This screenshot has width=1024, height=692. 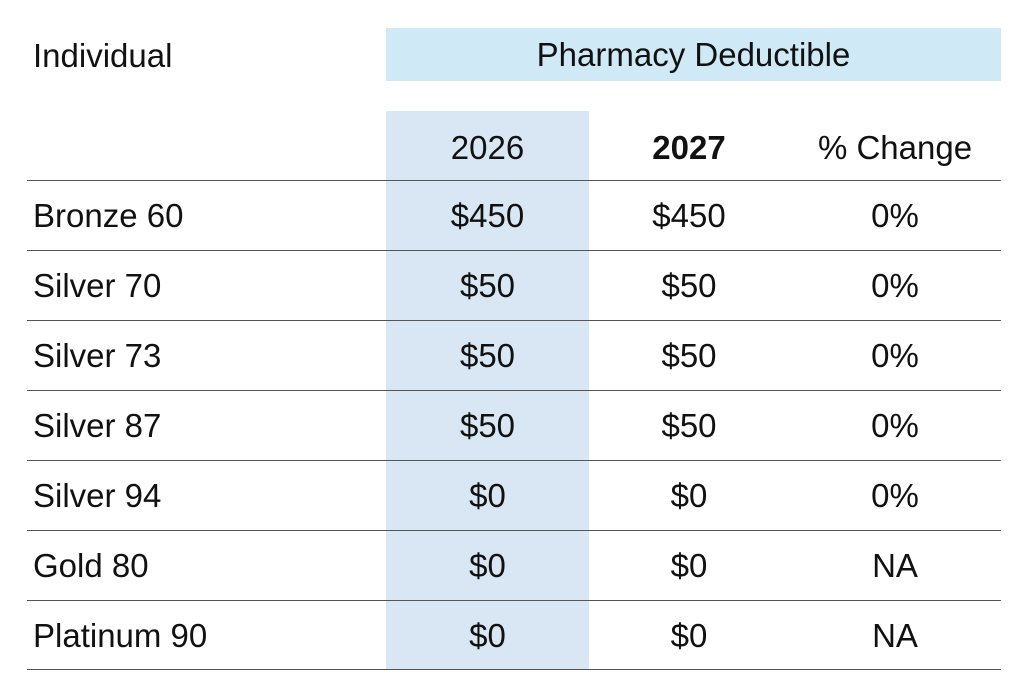 What do you see at coordinates (108, 215) in the screenshot?
I see `plan-name: Bronze 60` at bounding box center [108, 215].